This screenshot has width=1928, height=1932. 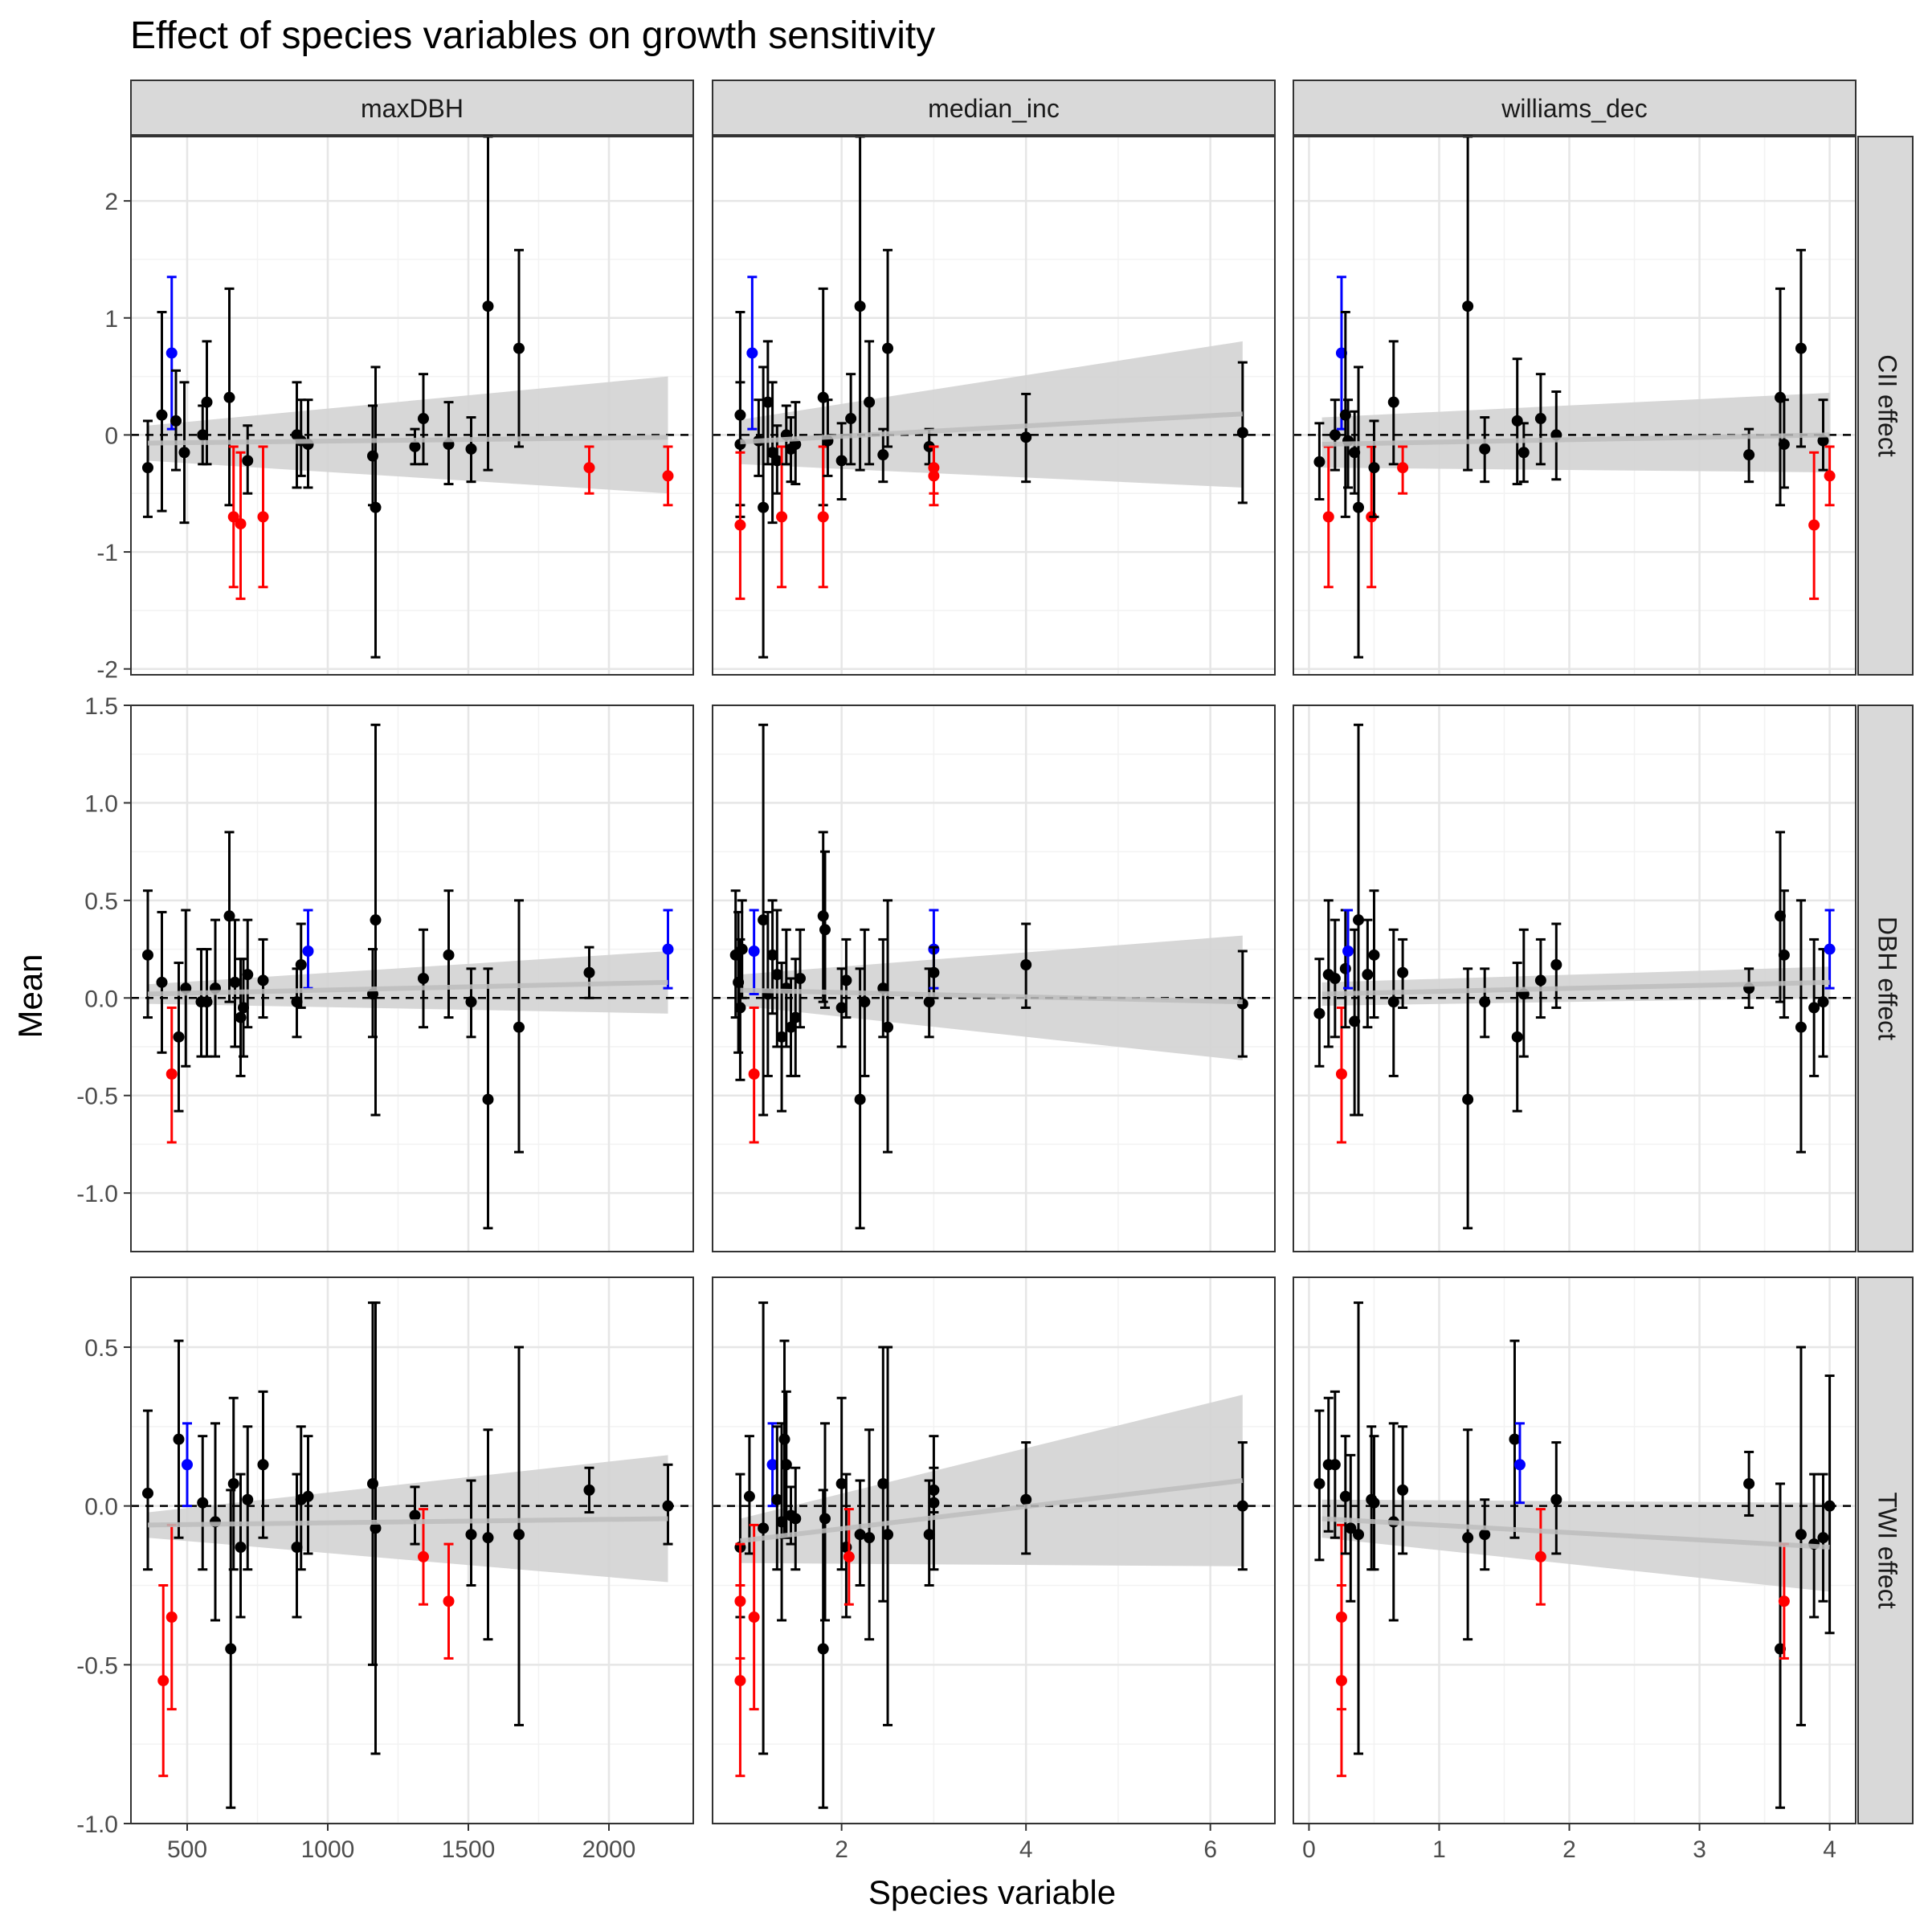 What do you see at coordinates (101, 999) in the screenshot?
I see `y-axis-tick-label: 0.0` at bounding box center [101, 999].